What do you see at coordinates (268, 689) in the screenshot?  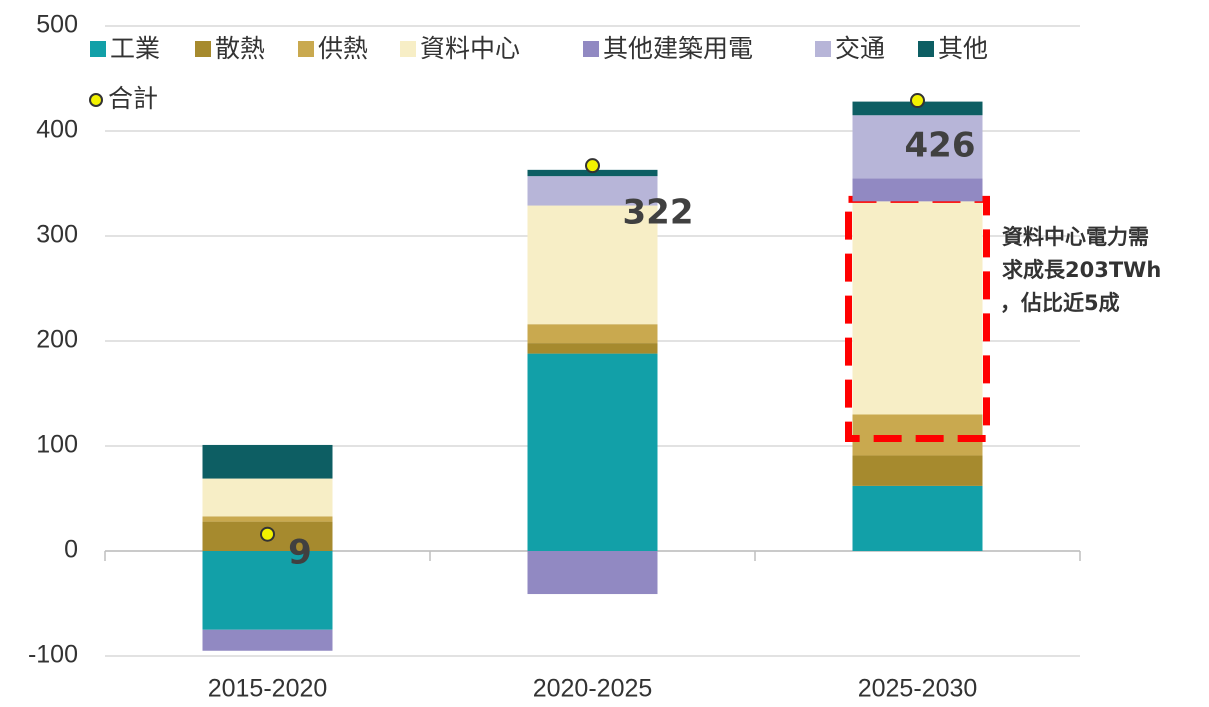 I see `x-tick-label: 2015-2020` at bounding box center [268, 689].